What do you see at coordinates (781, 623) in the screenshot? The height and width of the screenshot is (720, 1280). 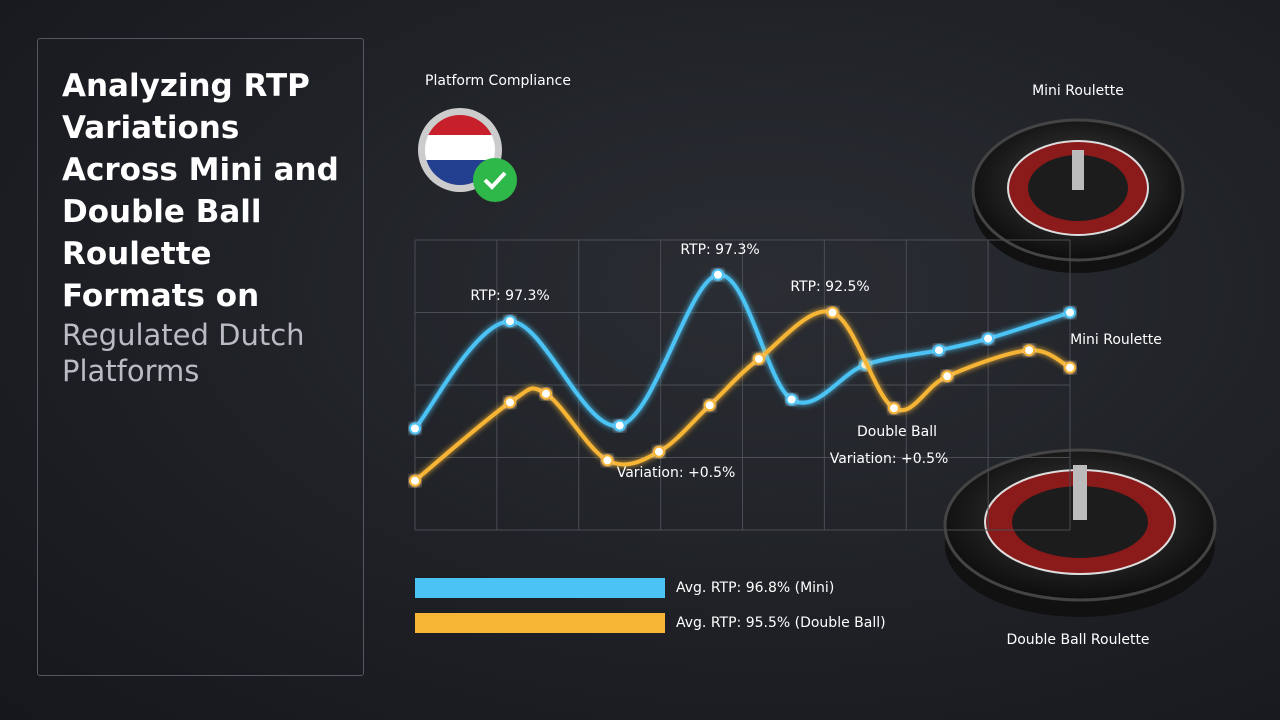 I see `legend-label: Avg. RTP: 95.5% (Double Ball)` at bounding box center [781, 623].